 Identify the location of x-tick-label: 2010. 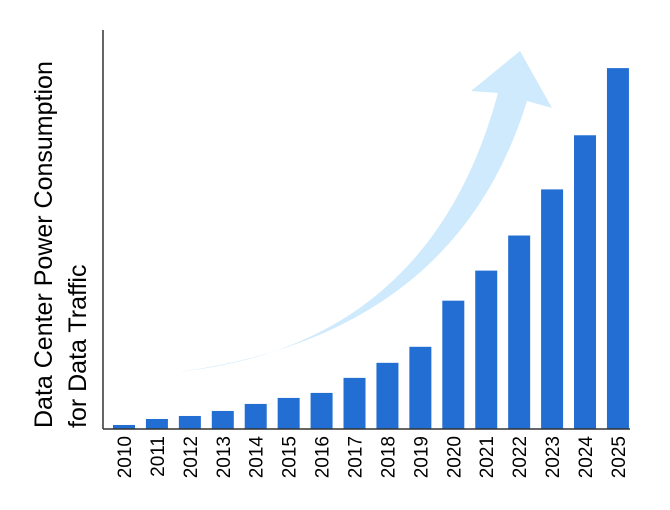
(125, 457).